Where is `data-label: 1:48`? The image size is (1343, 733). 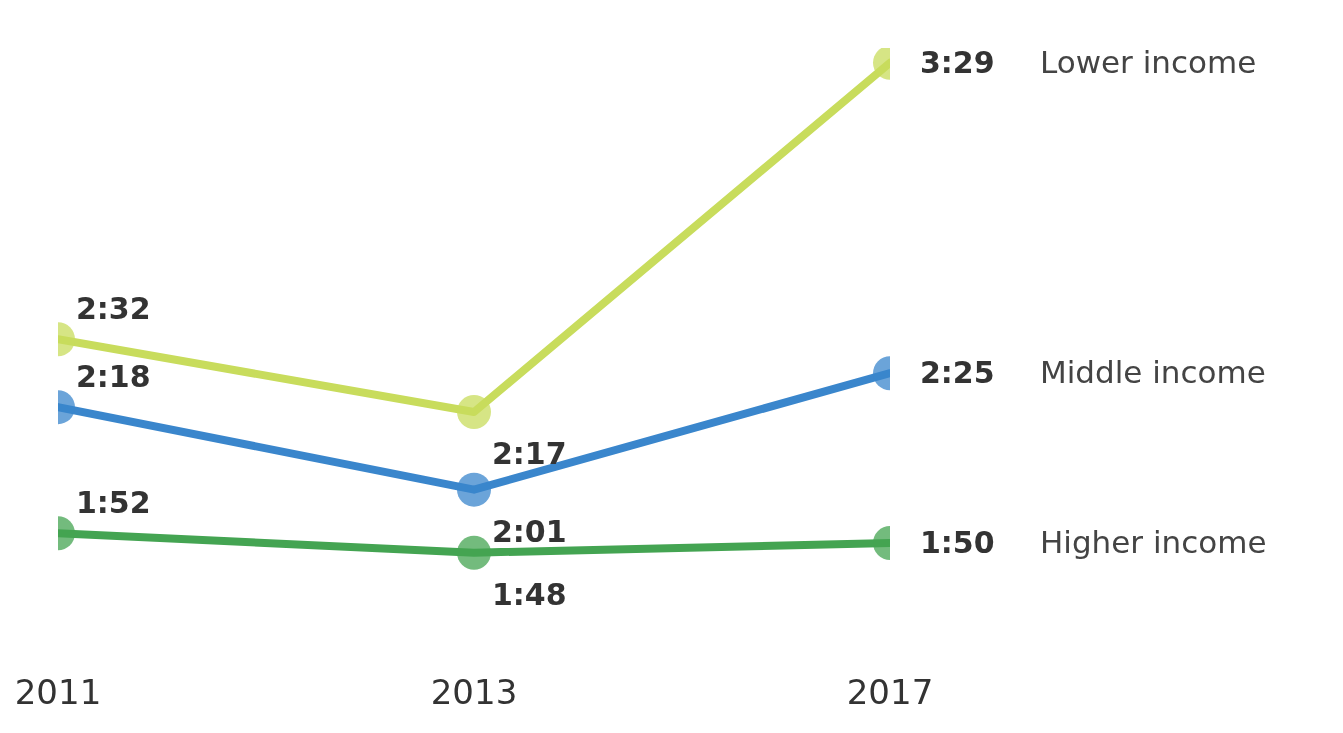
data-label: 1:48 is located at coordinates (529, 594).